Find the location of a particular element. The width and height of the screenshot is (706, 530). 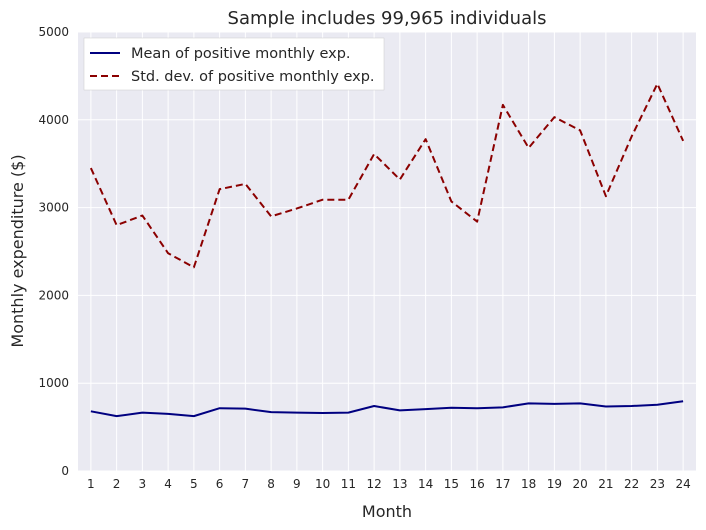

x-tick-label: 17 is located at coordinates (502, 484).